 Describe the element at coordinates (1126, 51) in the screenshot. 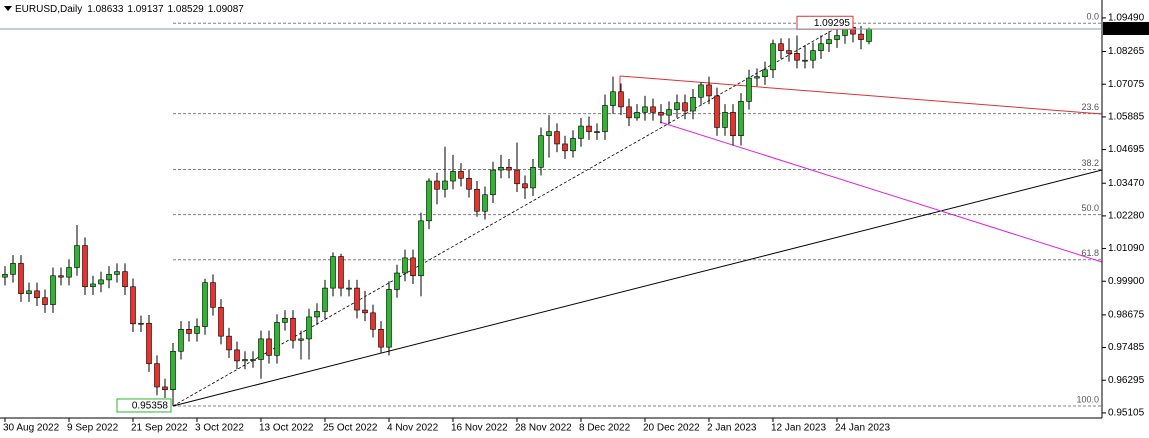

I see `y-tick-label: 1.08265` at that location.